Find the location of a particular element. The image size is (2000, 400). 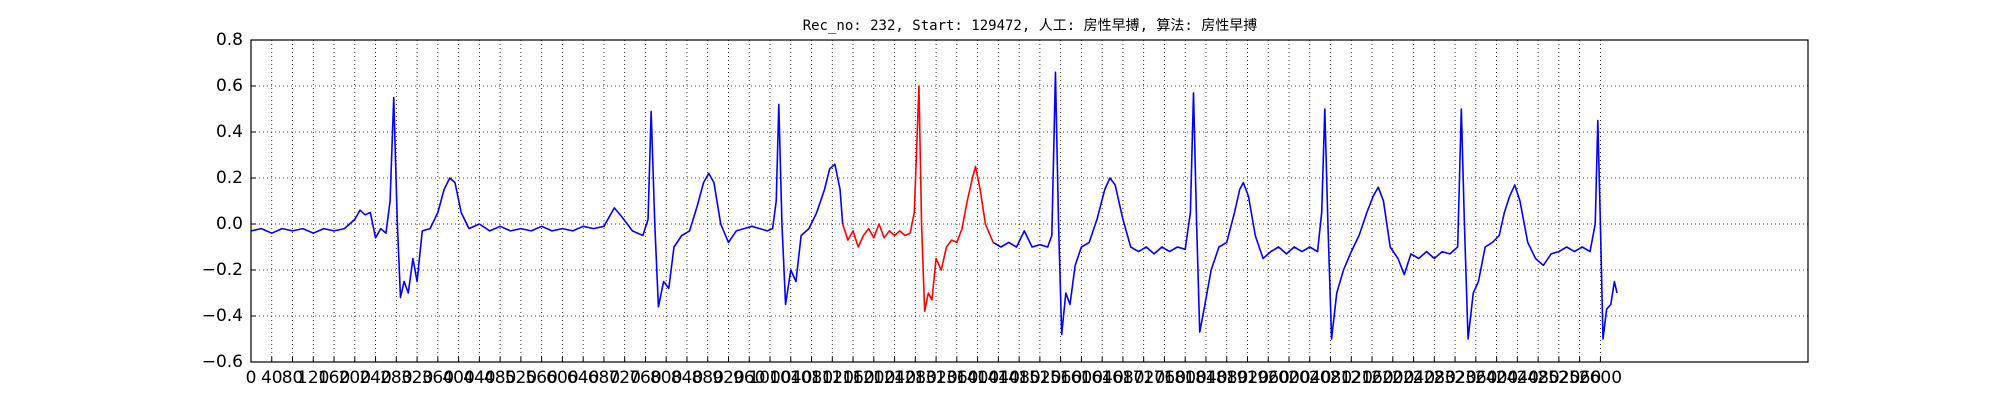

x-tick-label: 240 is located at coordinates (375, 378).